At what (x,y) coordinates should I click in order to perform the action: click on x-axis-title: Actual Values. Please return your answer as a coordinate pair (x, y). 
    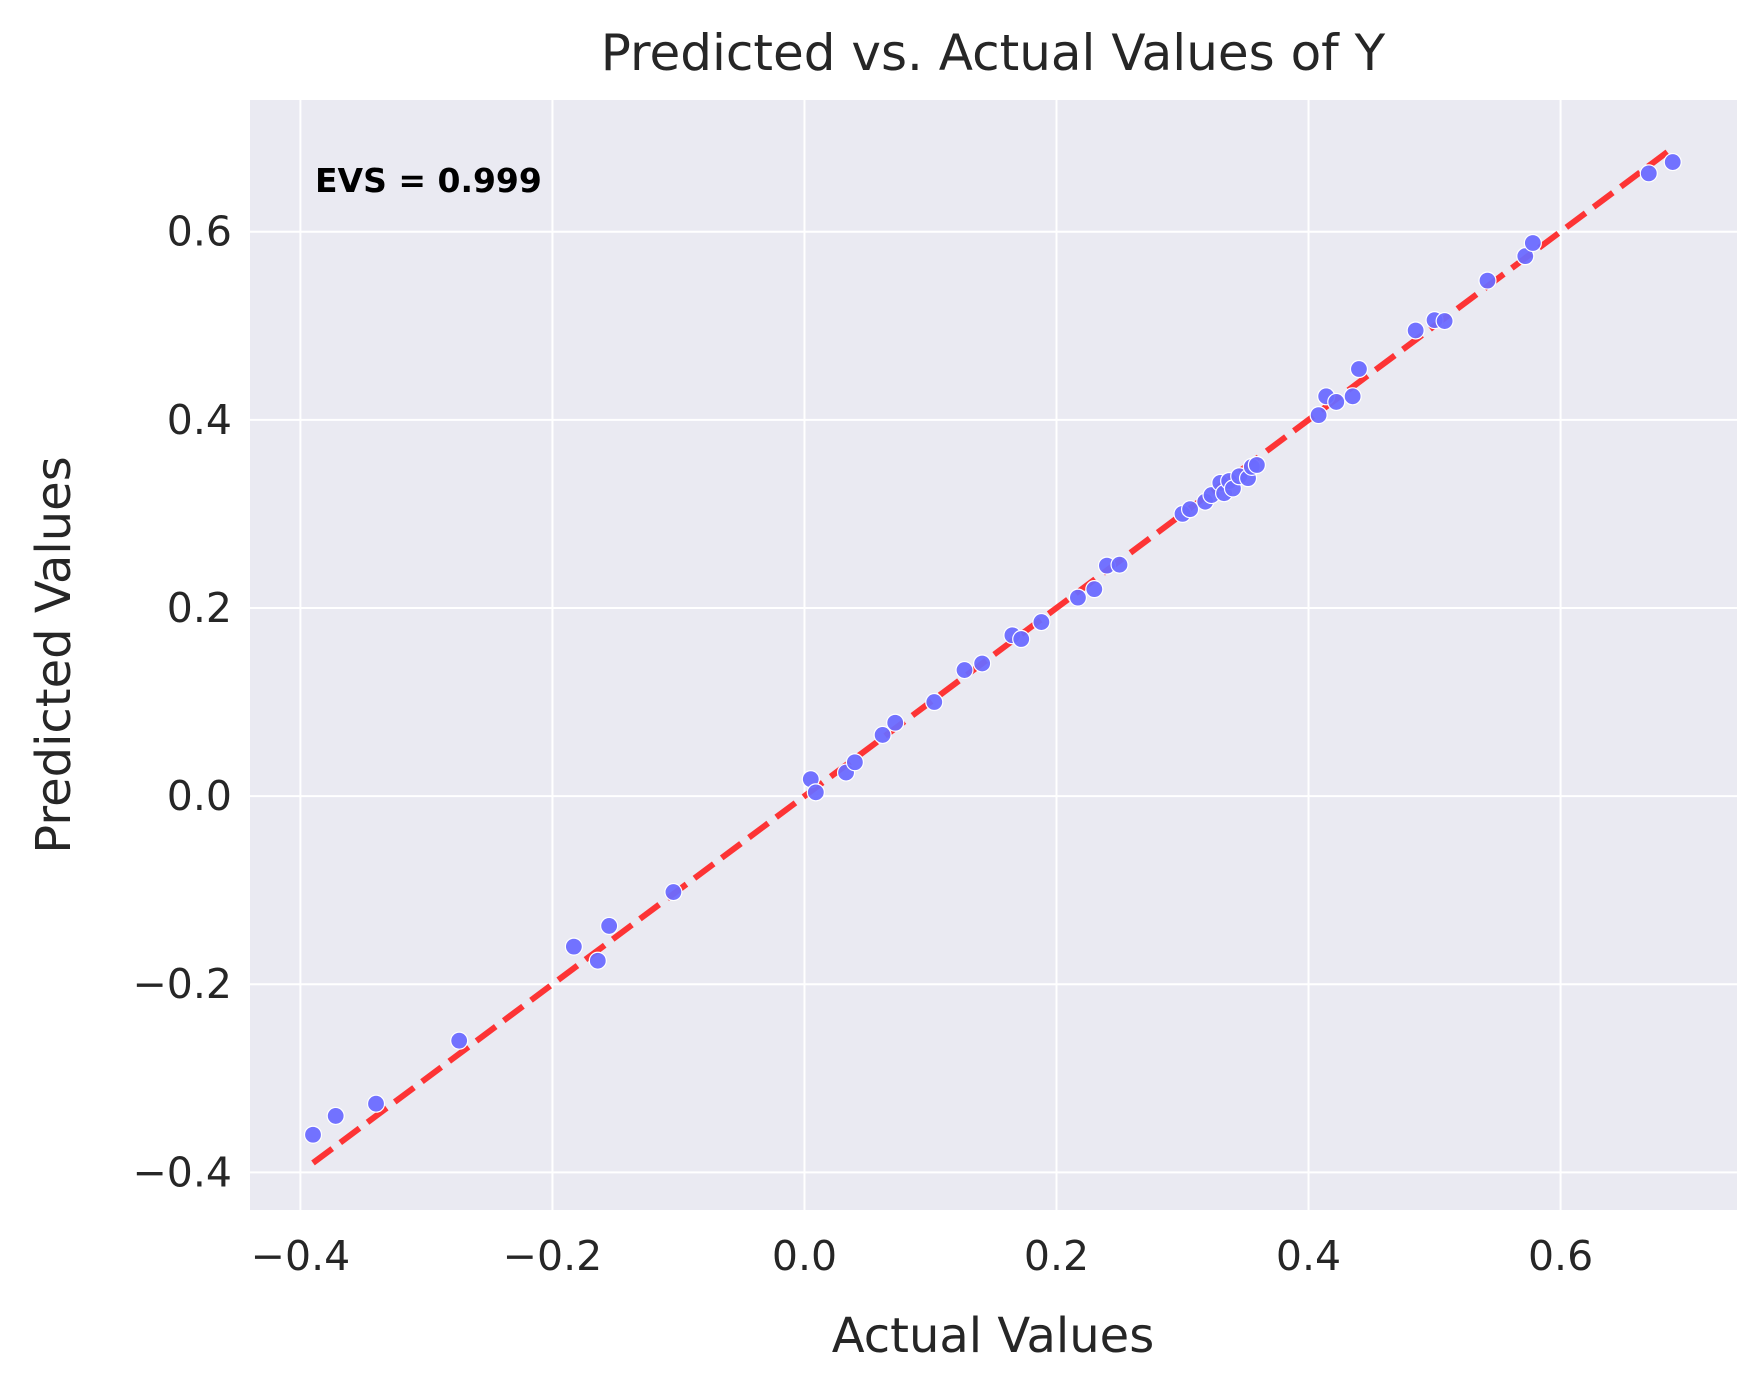
    Looking at the image, I should click on (993, 1336).